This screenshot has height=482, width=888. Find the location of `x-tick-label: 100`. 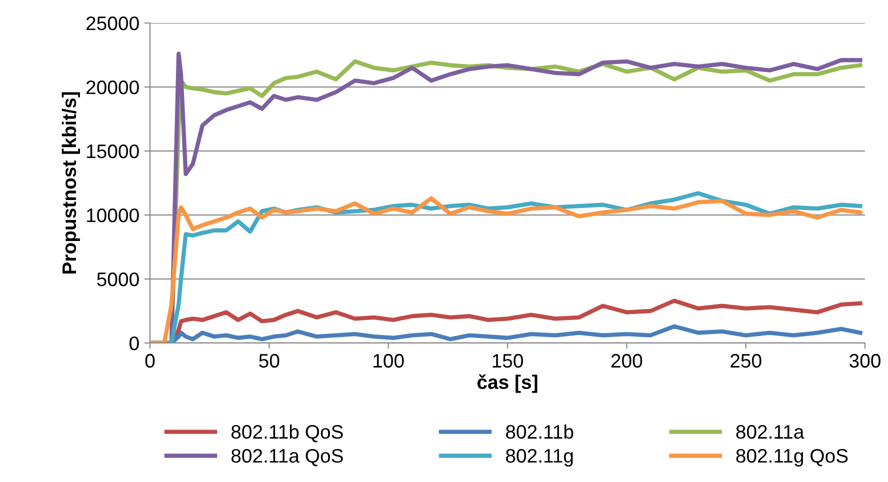

x-tick-label: 100 is located at coordinates (389, 361).